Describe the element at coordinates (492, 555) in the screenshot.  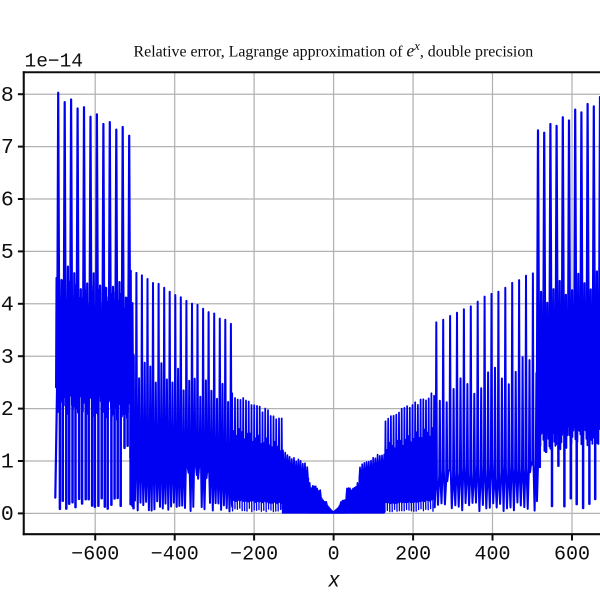
I see `svg-text: 400` at that location.